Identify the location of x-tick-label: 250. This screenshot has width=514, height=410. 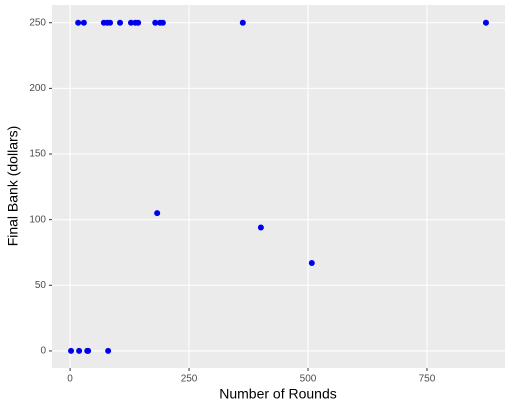
(189, 379).